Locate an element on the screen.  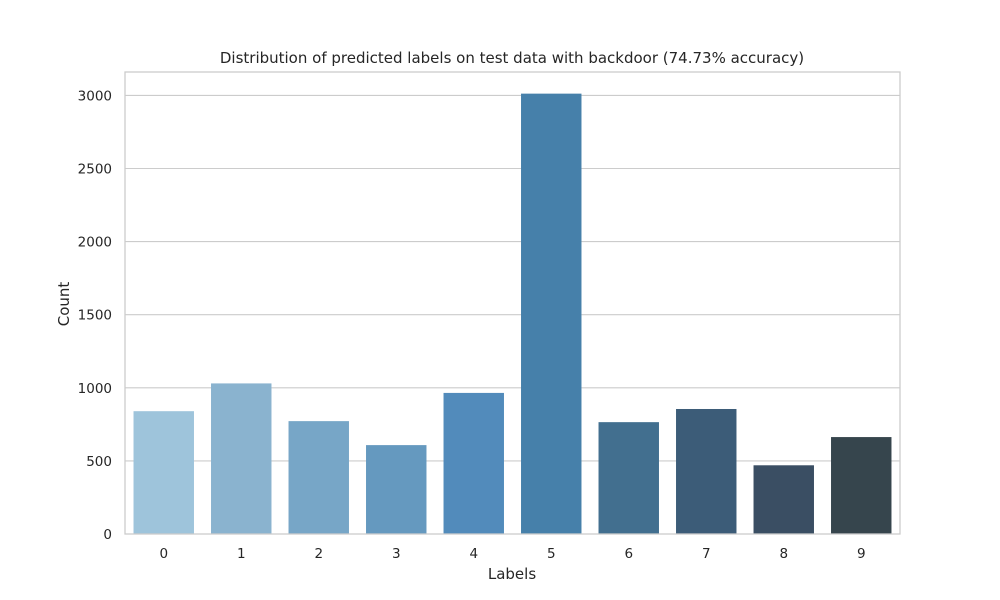
y-tick-label: 0 is located at coordinates (107, 535).